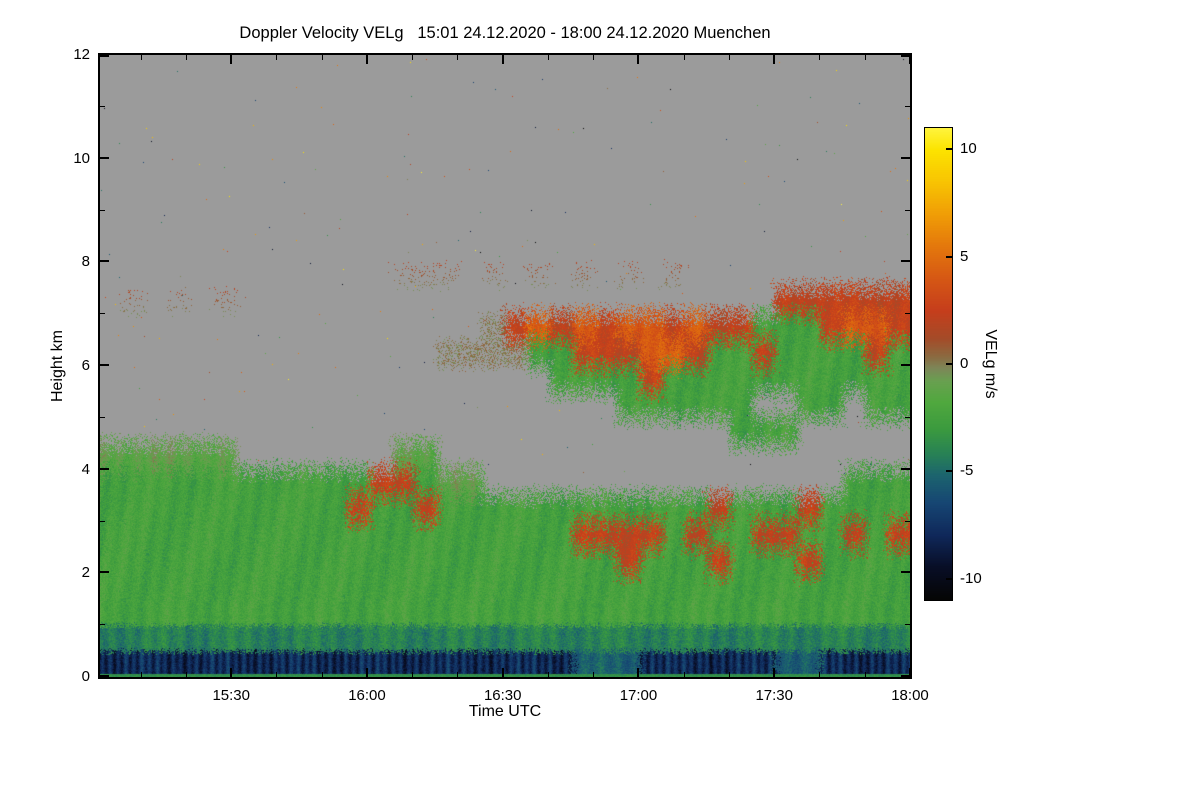 The image size is (1200, 800). Describe the element at coordinates (964, 256) in the screenshot. I see `colorbar-tick-label: 5` at that location.